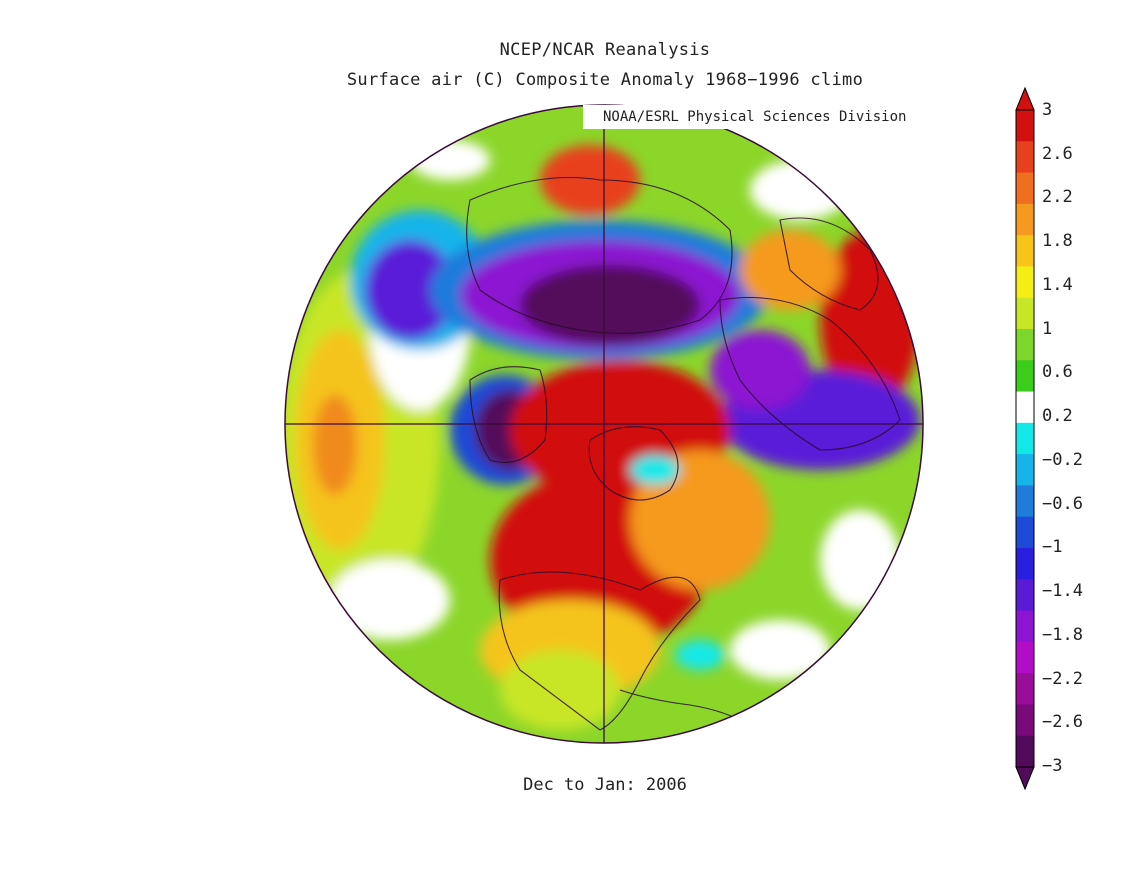 This screenshot has height=874, width=1130. I want to click on period-label: Dec to Jan: 2006, so click(605, 785).